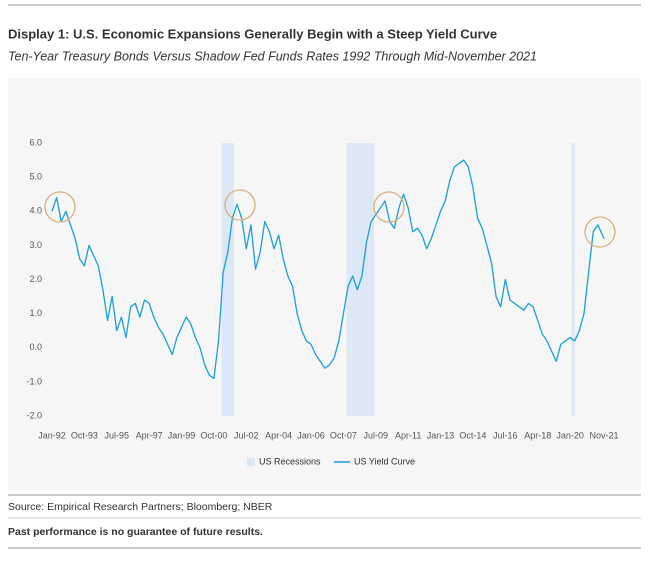  What do you see at coordinates (570, 435) in the screenshot?
I see `x-tick-label: Jan-20` at bounding box center [570, 435].